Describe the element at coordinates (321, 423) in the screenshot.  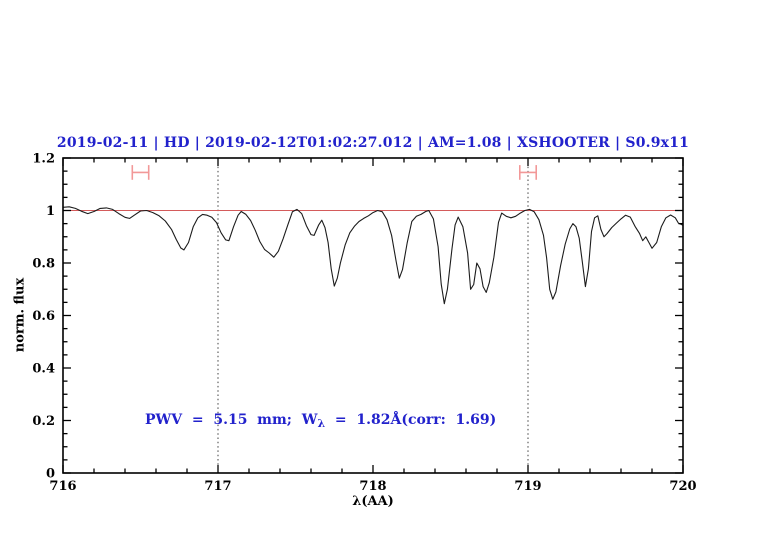
I see `pwv-annotation-lambda-subscript: λ` at that location.